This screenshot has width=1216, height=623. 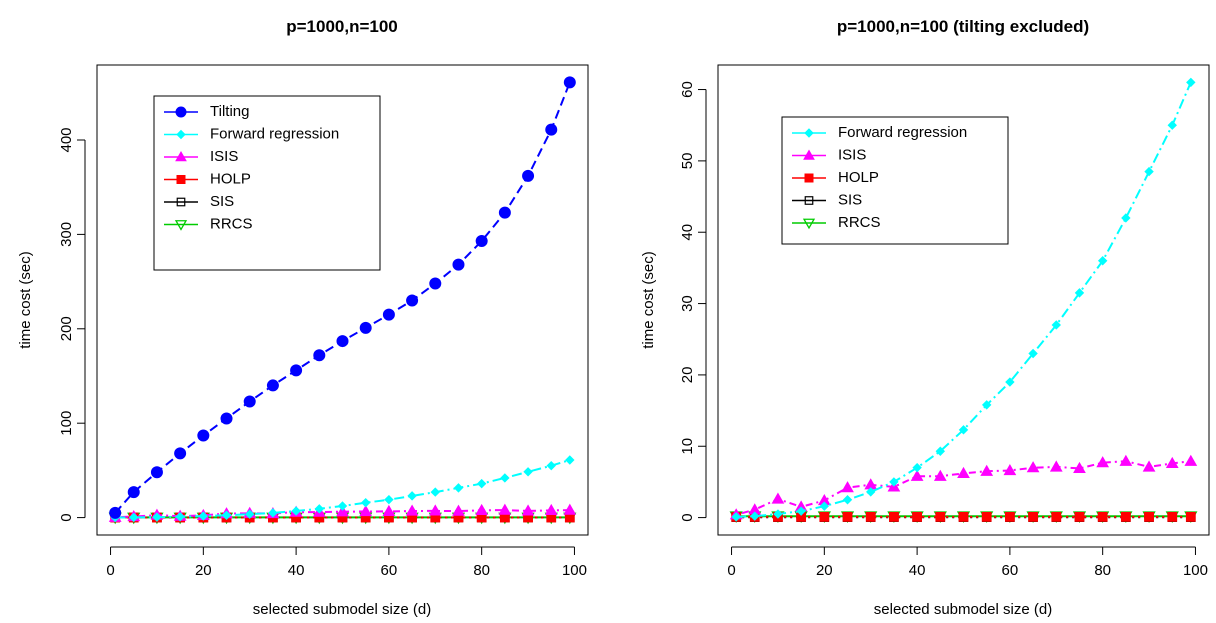 I want to click on legend-box, so click(x=267, y=183).